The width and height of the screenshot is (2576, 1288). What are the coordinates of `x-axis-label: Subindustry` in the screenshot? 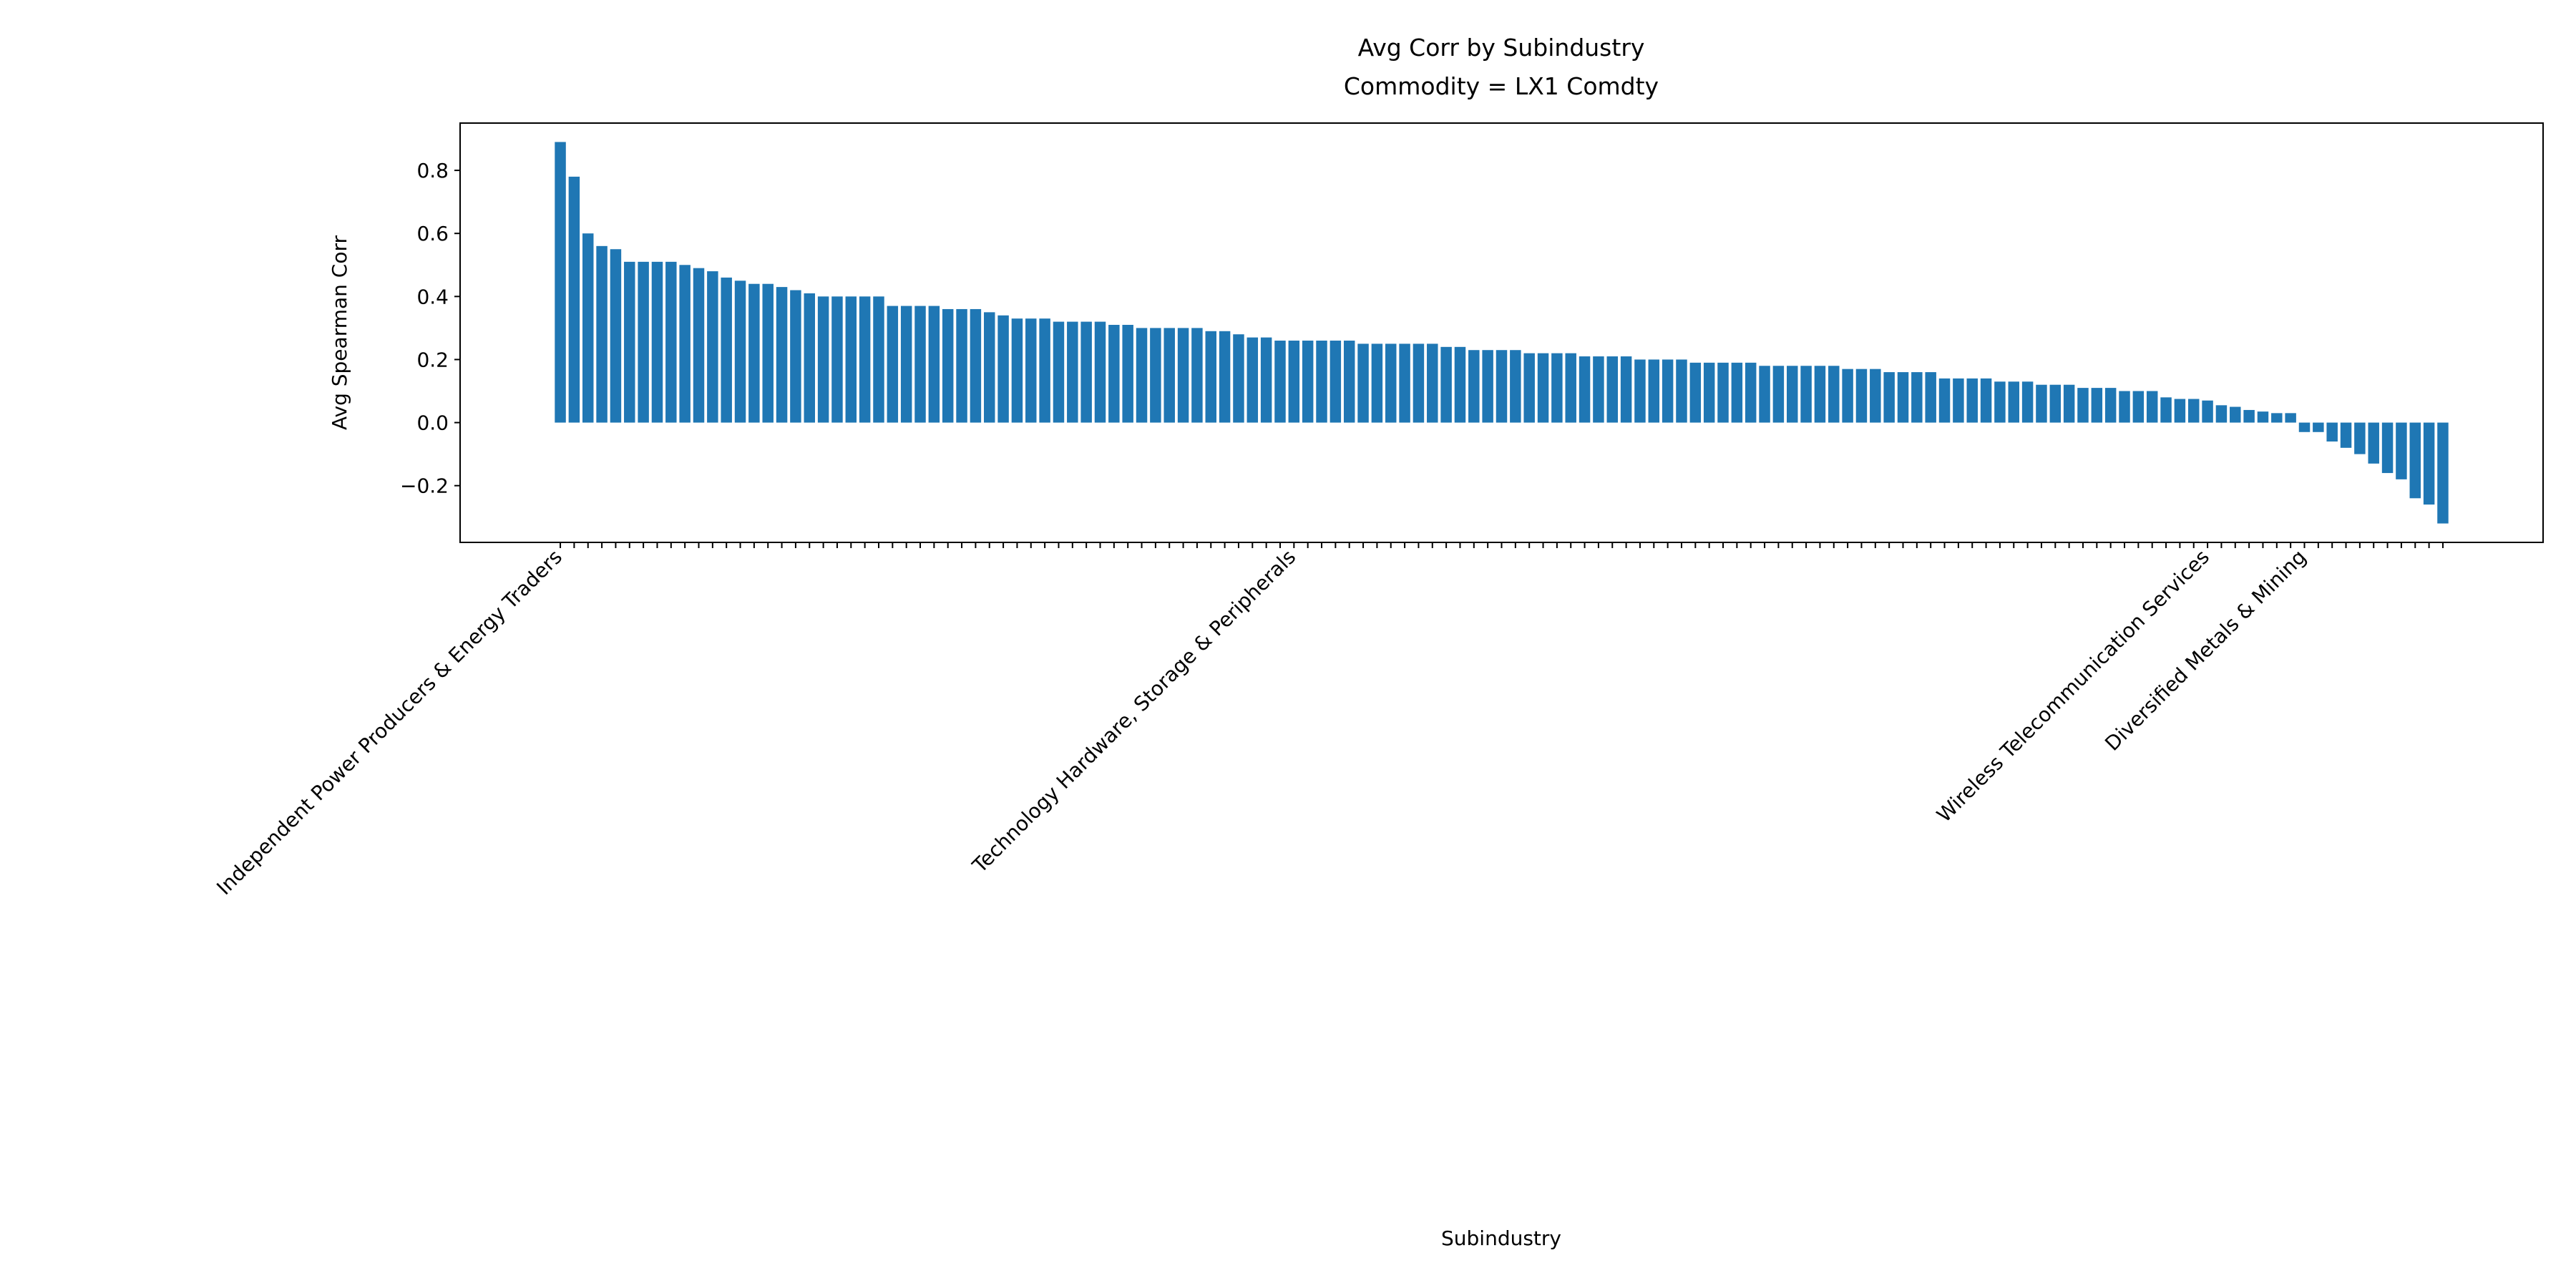 It's located at (1501, 1238).